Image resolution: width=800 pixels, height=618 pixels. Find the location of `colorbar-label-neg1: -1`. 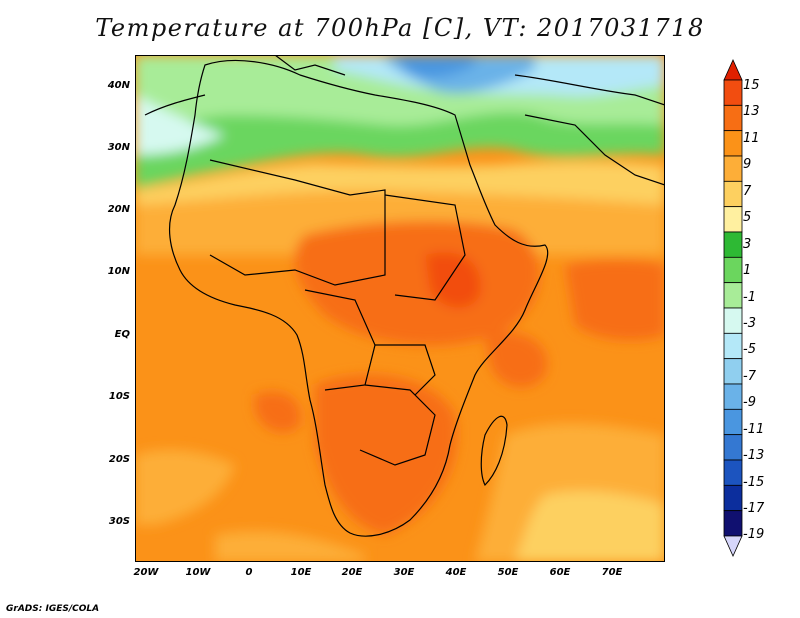

colorbar-label-neg1: -1 is located at coordinates (749, 297).